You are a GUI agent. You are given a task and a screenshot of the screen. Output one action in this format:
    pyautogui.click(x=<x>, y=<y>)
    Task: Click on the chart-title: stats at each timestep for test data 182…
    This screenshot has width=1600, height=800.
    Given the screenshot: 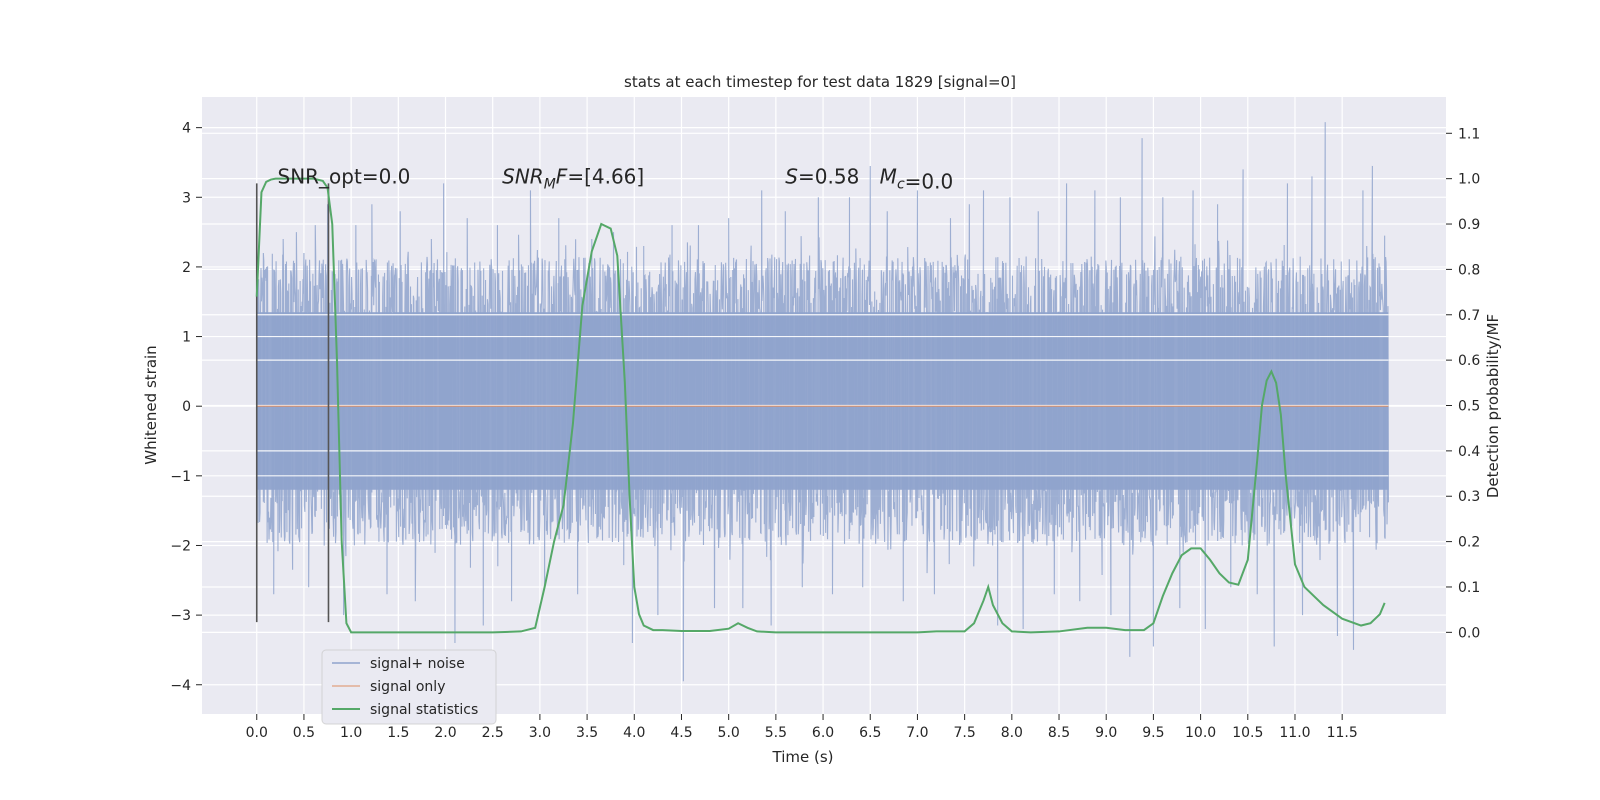 What is the action you would take?
    pyautogui.click(x=820, y=82)
    